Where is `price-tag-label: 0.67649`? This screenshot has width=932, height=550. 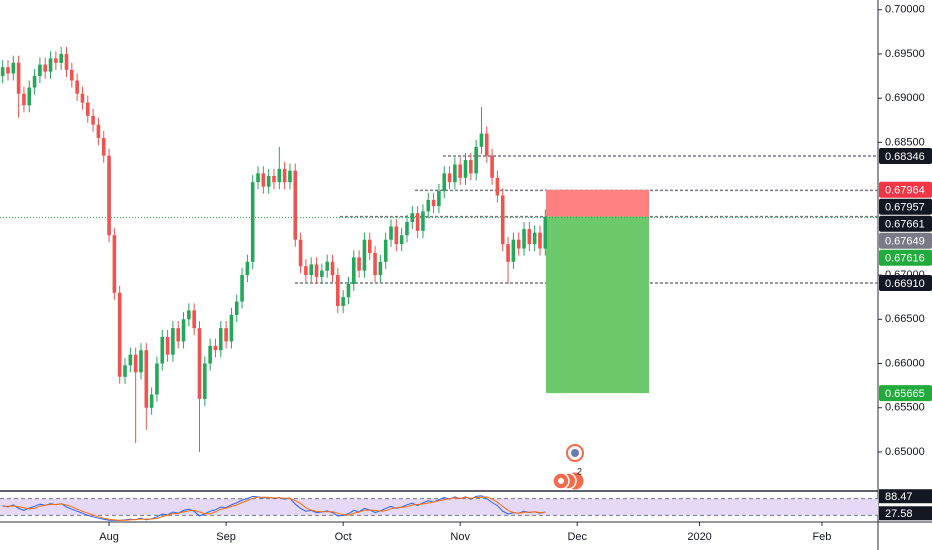
price-tag-label: 0.67649 is located at coordinates (905, 242).